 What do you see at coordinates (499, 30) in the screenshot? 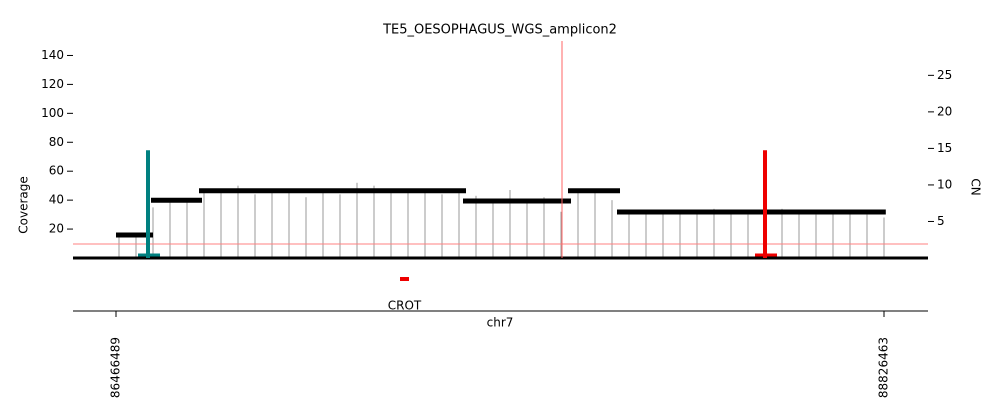
I see `chart-title: TE5_OESOPHAGUS_WGS_amplicon2` at bounding box center [499, 30].